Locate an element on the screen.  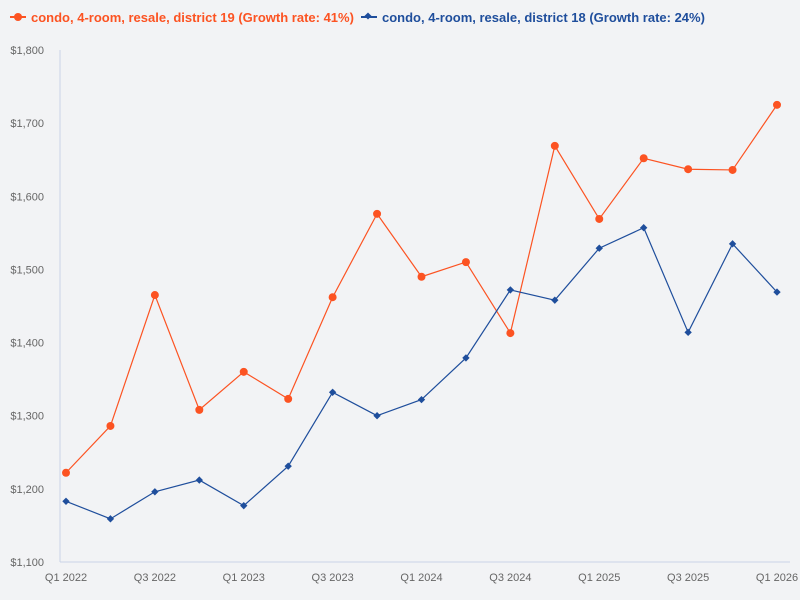
y-tick-label: $1,700 is located at coordinates (27, 124).